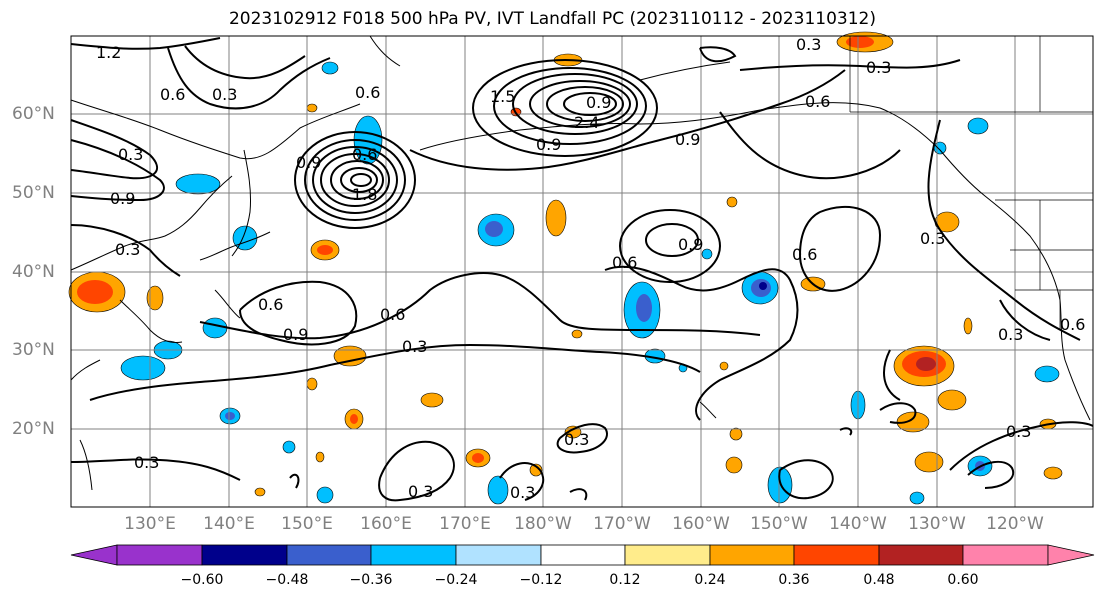 The height and width of the screenshot is (601, 1105). Describe the element at coordinates (108, 52) in the screenshot. I see `contour-label: 1.2` at that location.